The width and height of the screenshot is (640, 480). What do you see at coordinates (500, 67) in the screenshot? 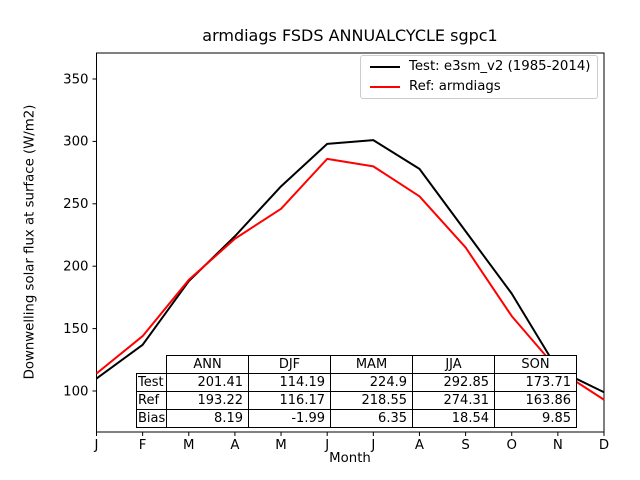
I see `legend-label: Test: e3sm_v2 (1985-2014)` at bounding box center [500, 67].